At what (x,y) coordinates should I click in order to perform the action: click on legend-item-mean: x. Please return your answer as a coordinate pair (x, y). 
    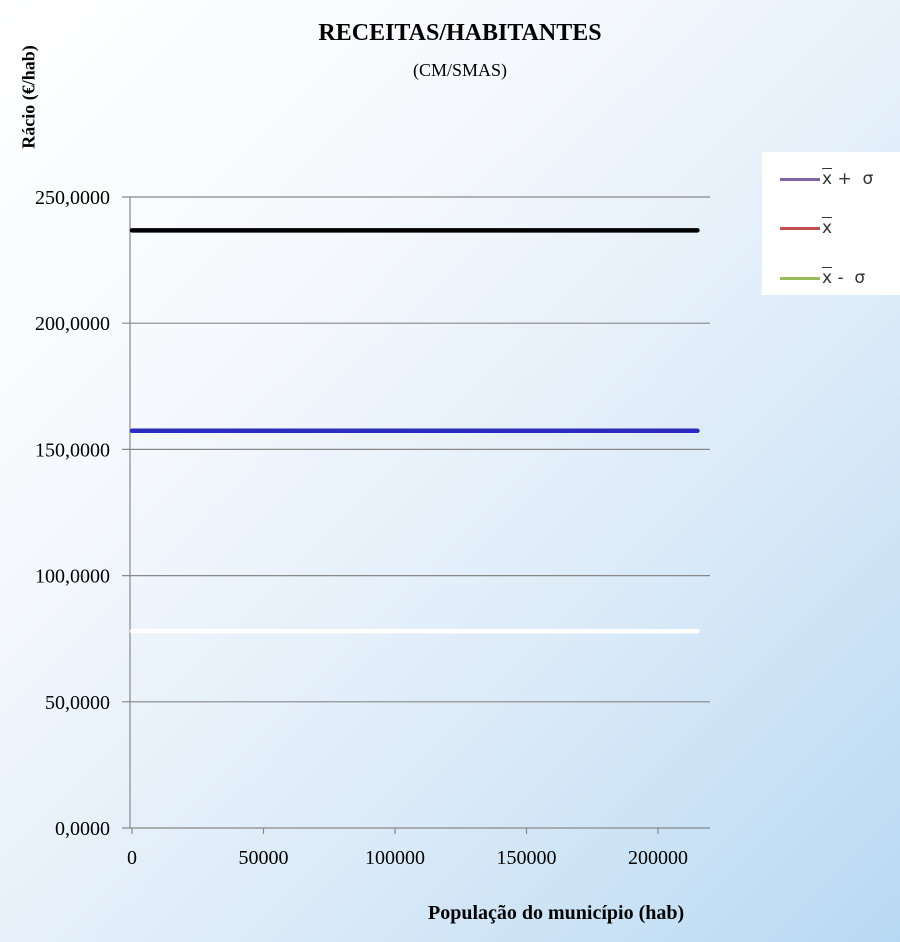
    Looking at the image, I should click on (806, 228).